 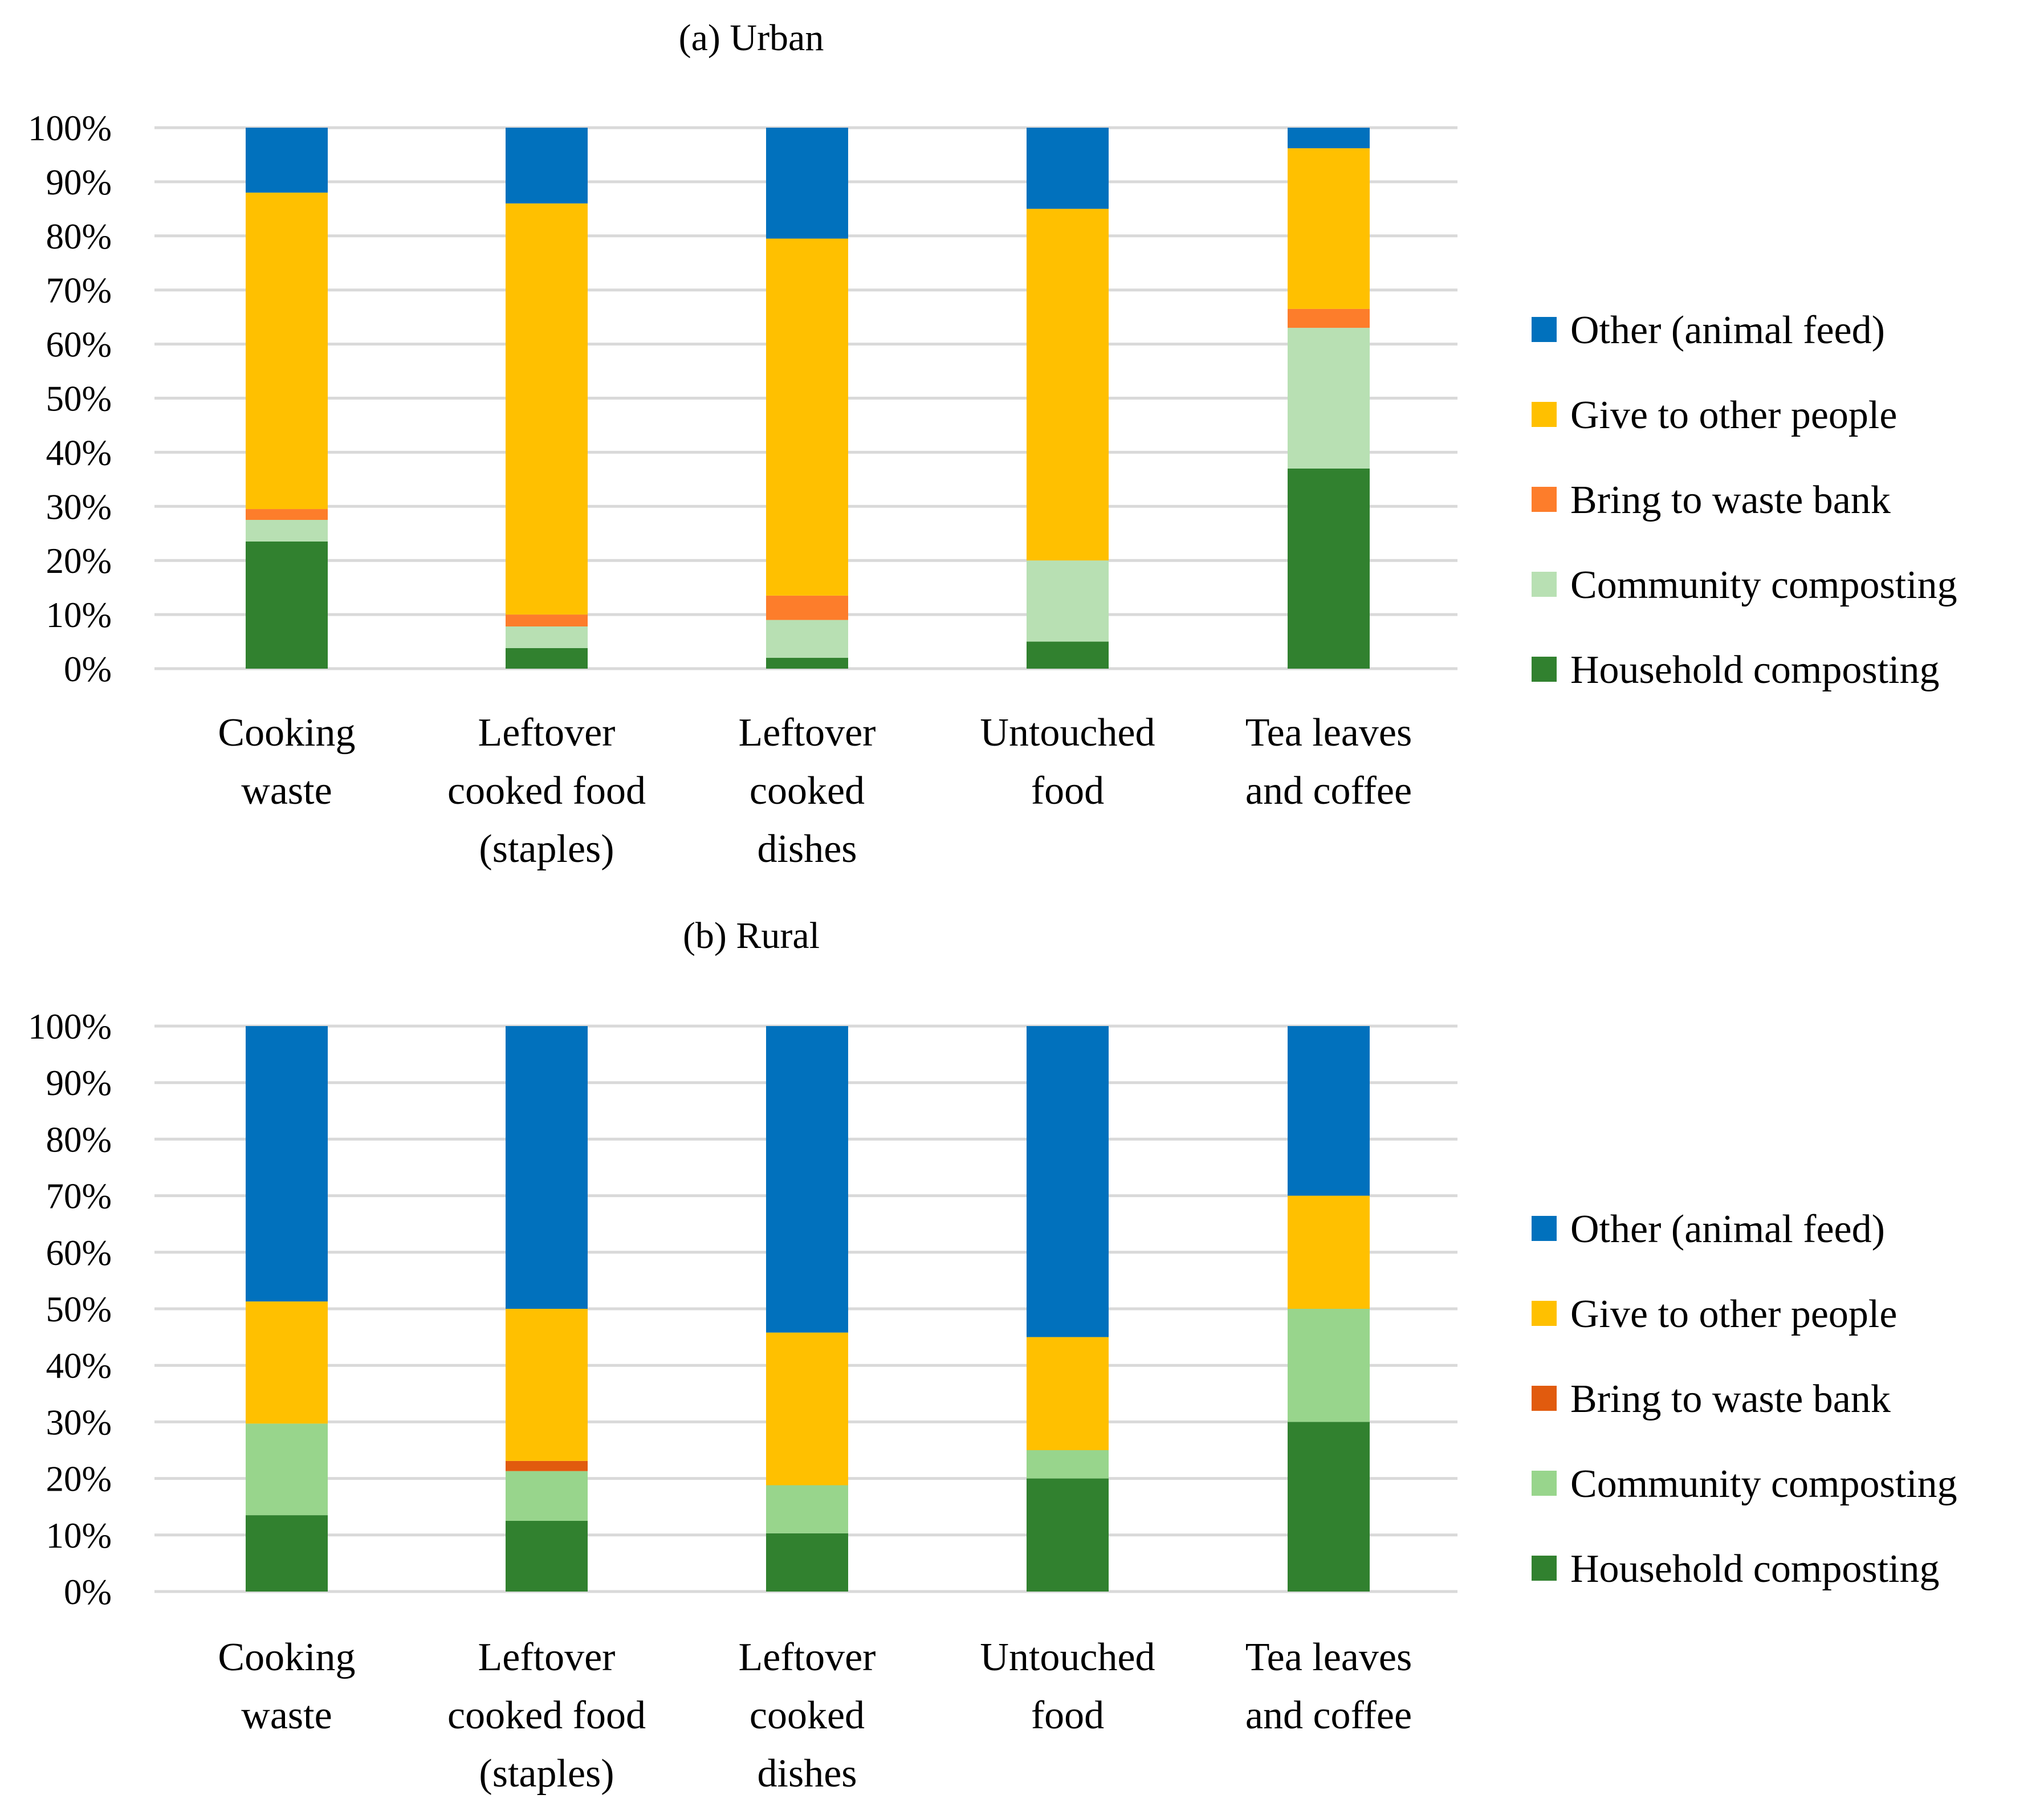 I want to click on x-category-label-line: (staples), so click(x=546, y=849).